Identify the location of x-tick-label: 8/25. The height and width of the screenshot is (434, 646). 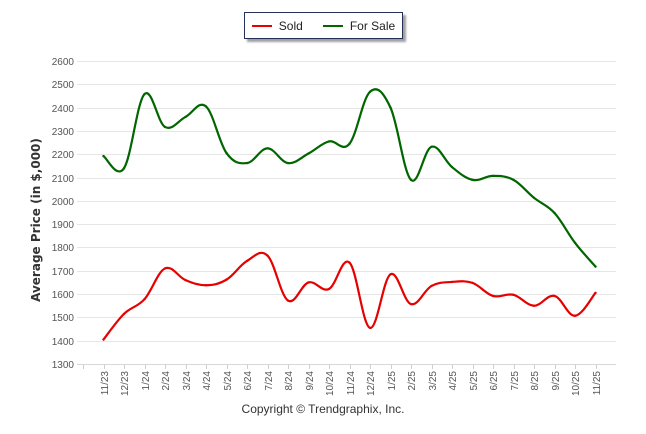
(535, 381).